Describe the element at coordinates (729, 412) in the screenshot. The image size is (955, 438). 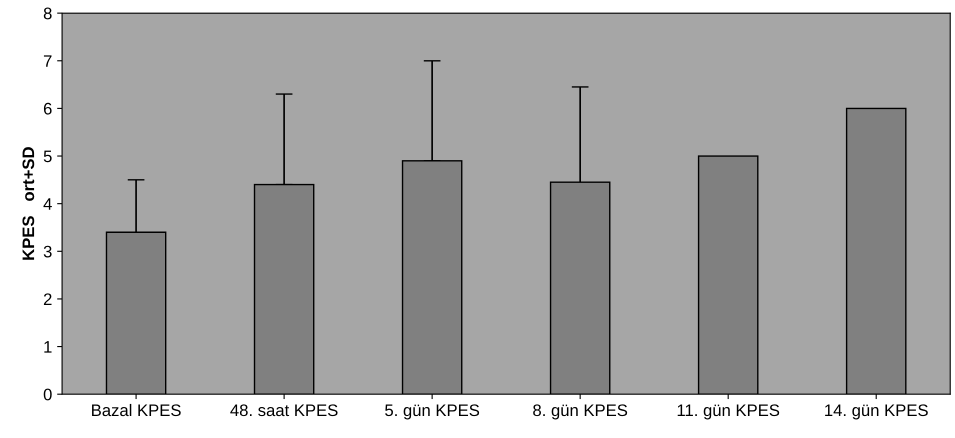
I see `x-tick-label: 11. gün KPES` at that location.